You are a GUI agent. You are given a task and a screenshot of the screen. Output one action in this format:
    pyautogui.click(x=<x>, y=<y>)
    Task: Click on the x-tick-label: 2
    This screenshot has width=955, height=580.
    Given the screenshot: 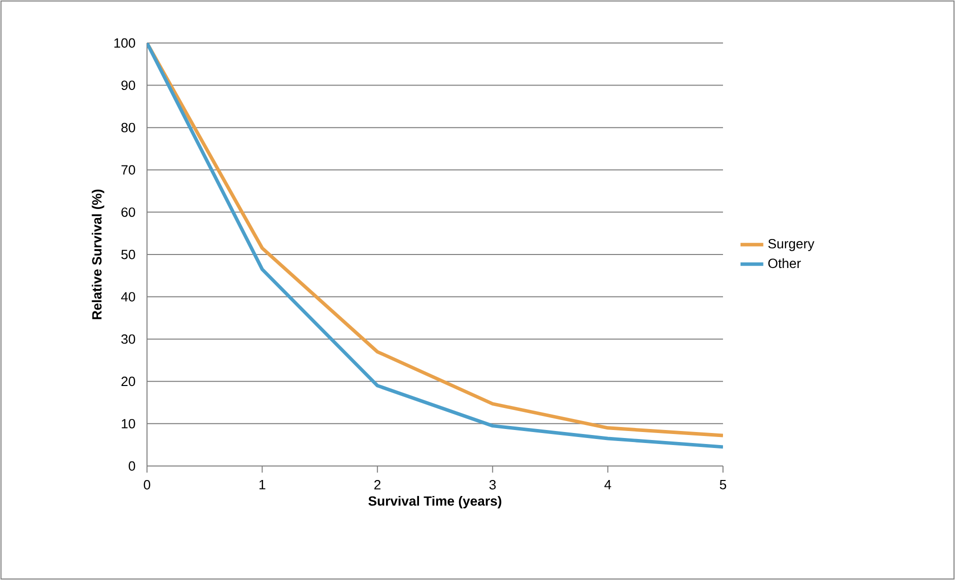 What is the action you would take?
    pyautogui.click(x=377, y=485)
    